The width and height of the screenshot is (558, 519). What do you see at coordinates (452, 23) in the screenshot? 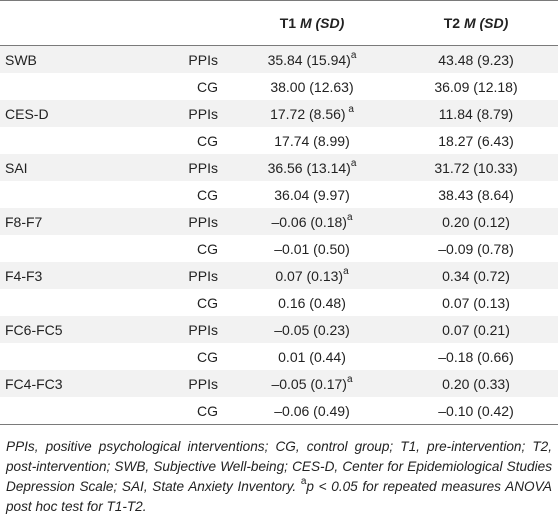
I see `header-t2-prefix: T2` at bounding box center [452, 23].